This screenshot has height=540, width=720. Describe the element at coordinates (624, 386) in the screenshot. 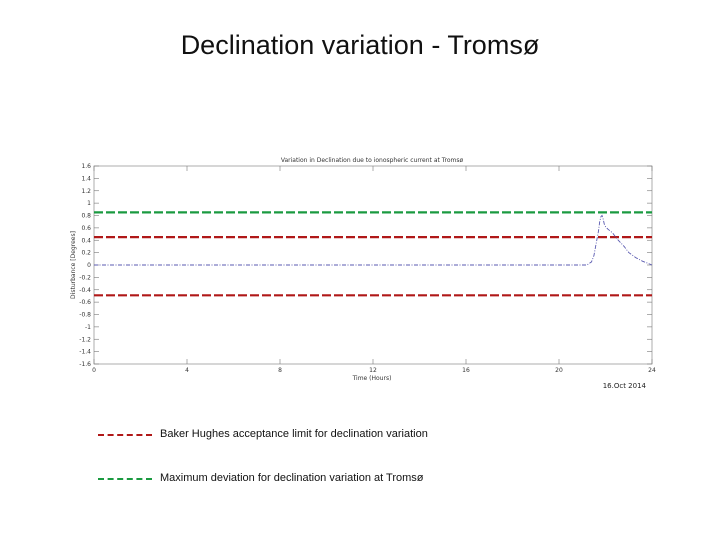

I see `date-stamp: 16.Oct 2014` at that location.